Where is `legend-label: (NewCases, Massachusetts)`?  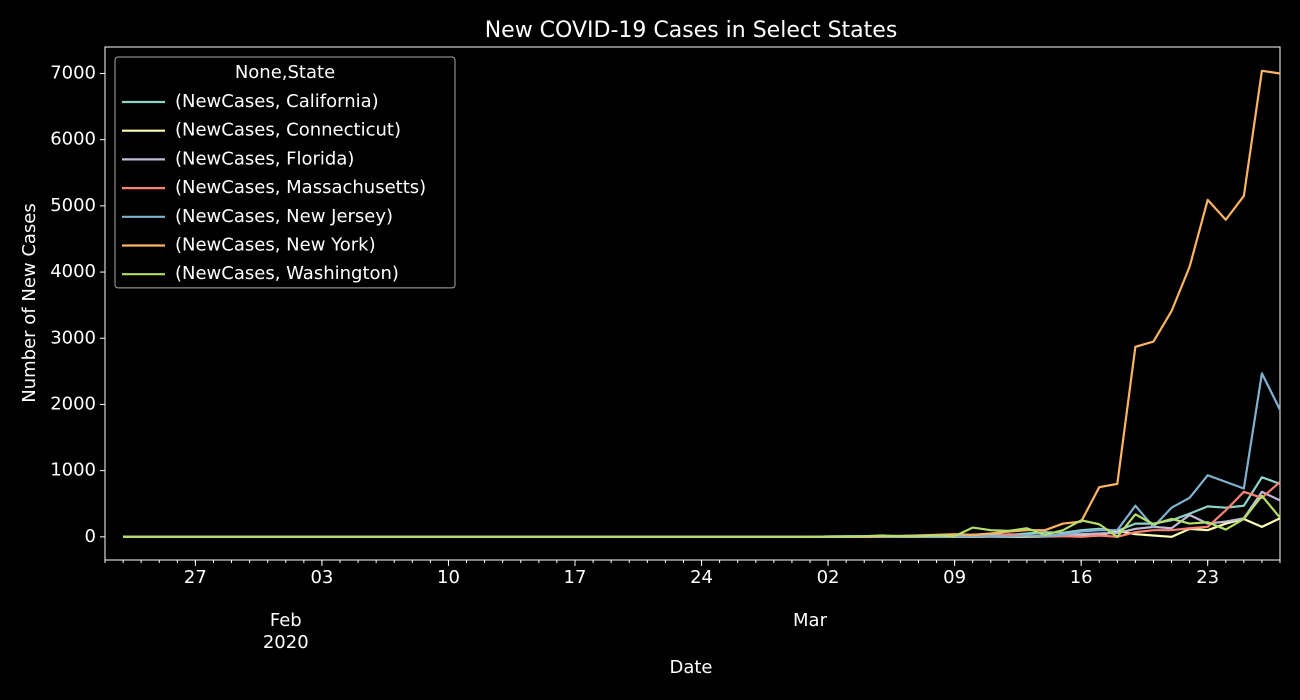
legend-label: (NewCases, Massachusetts) is located at coordinates (300, 187).